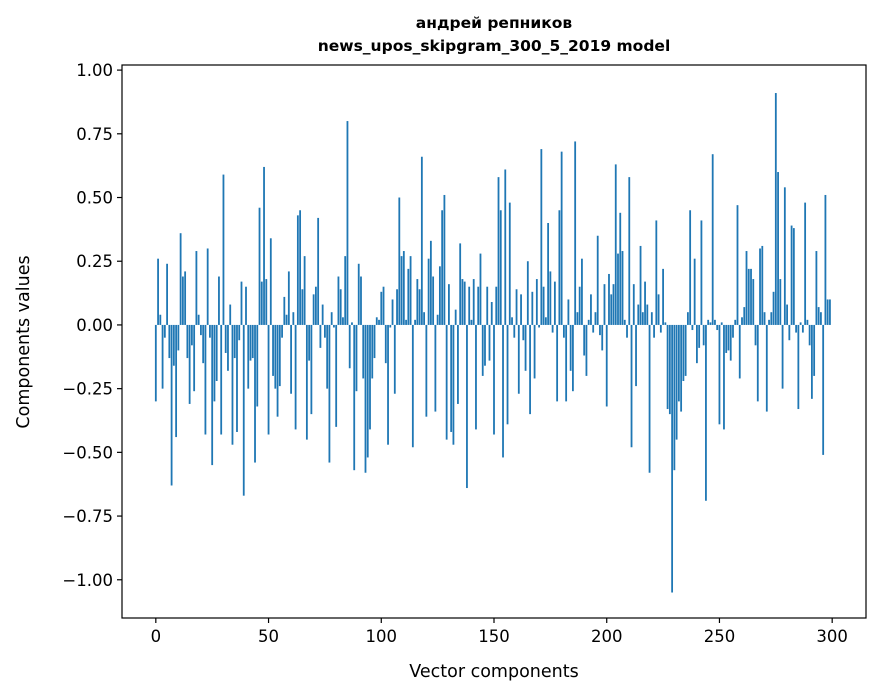  I want to click on x-tick-label: 300, so click(832, 636).